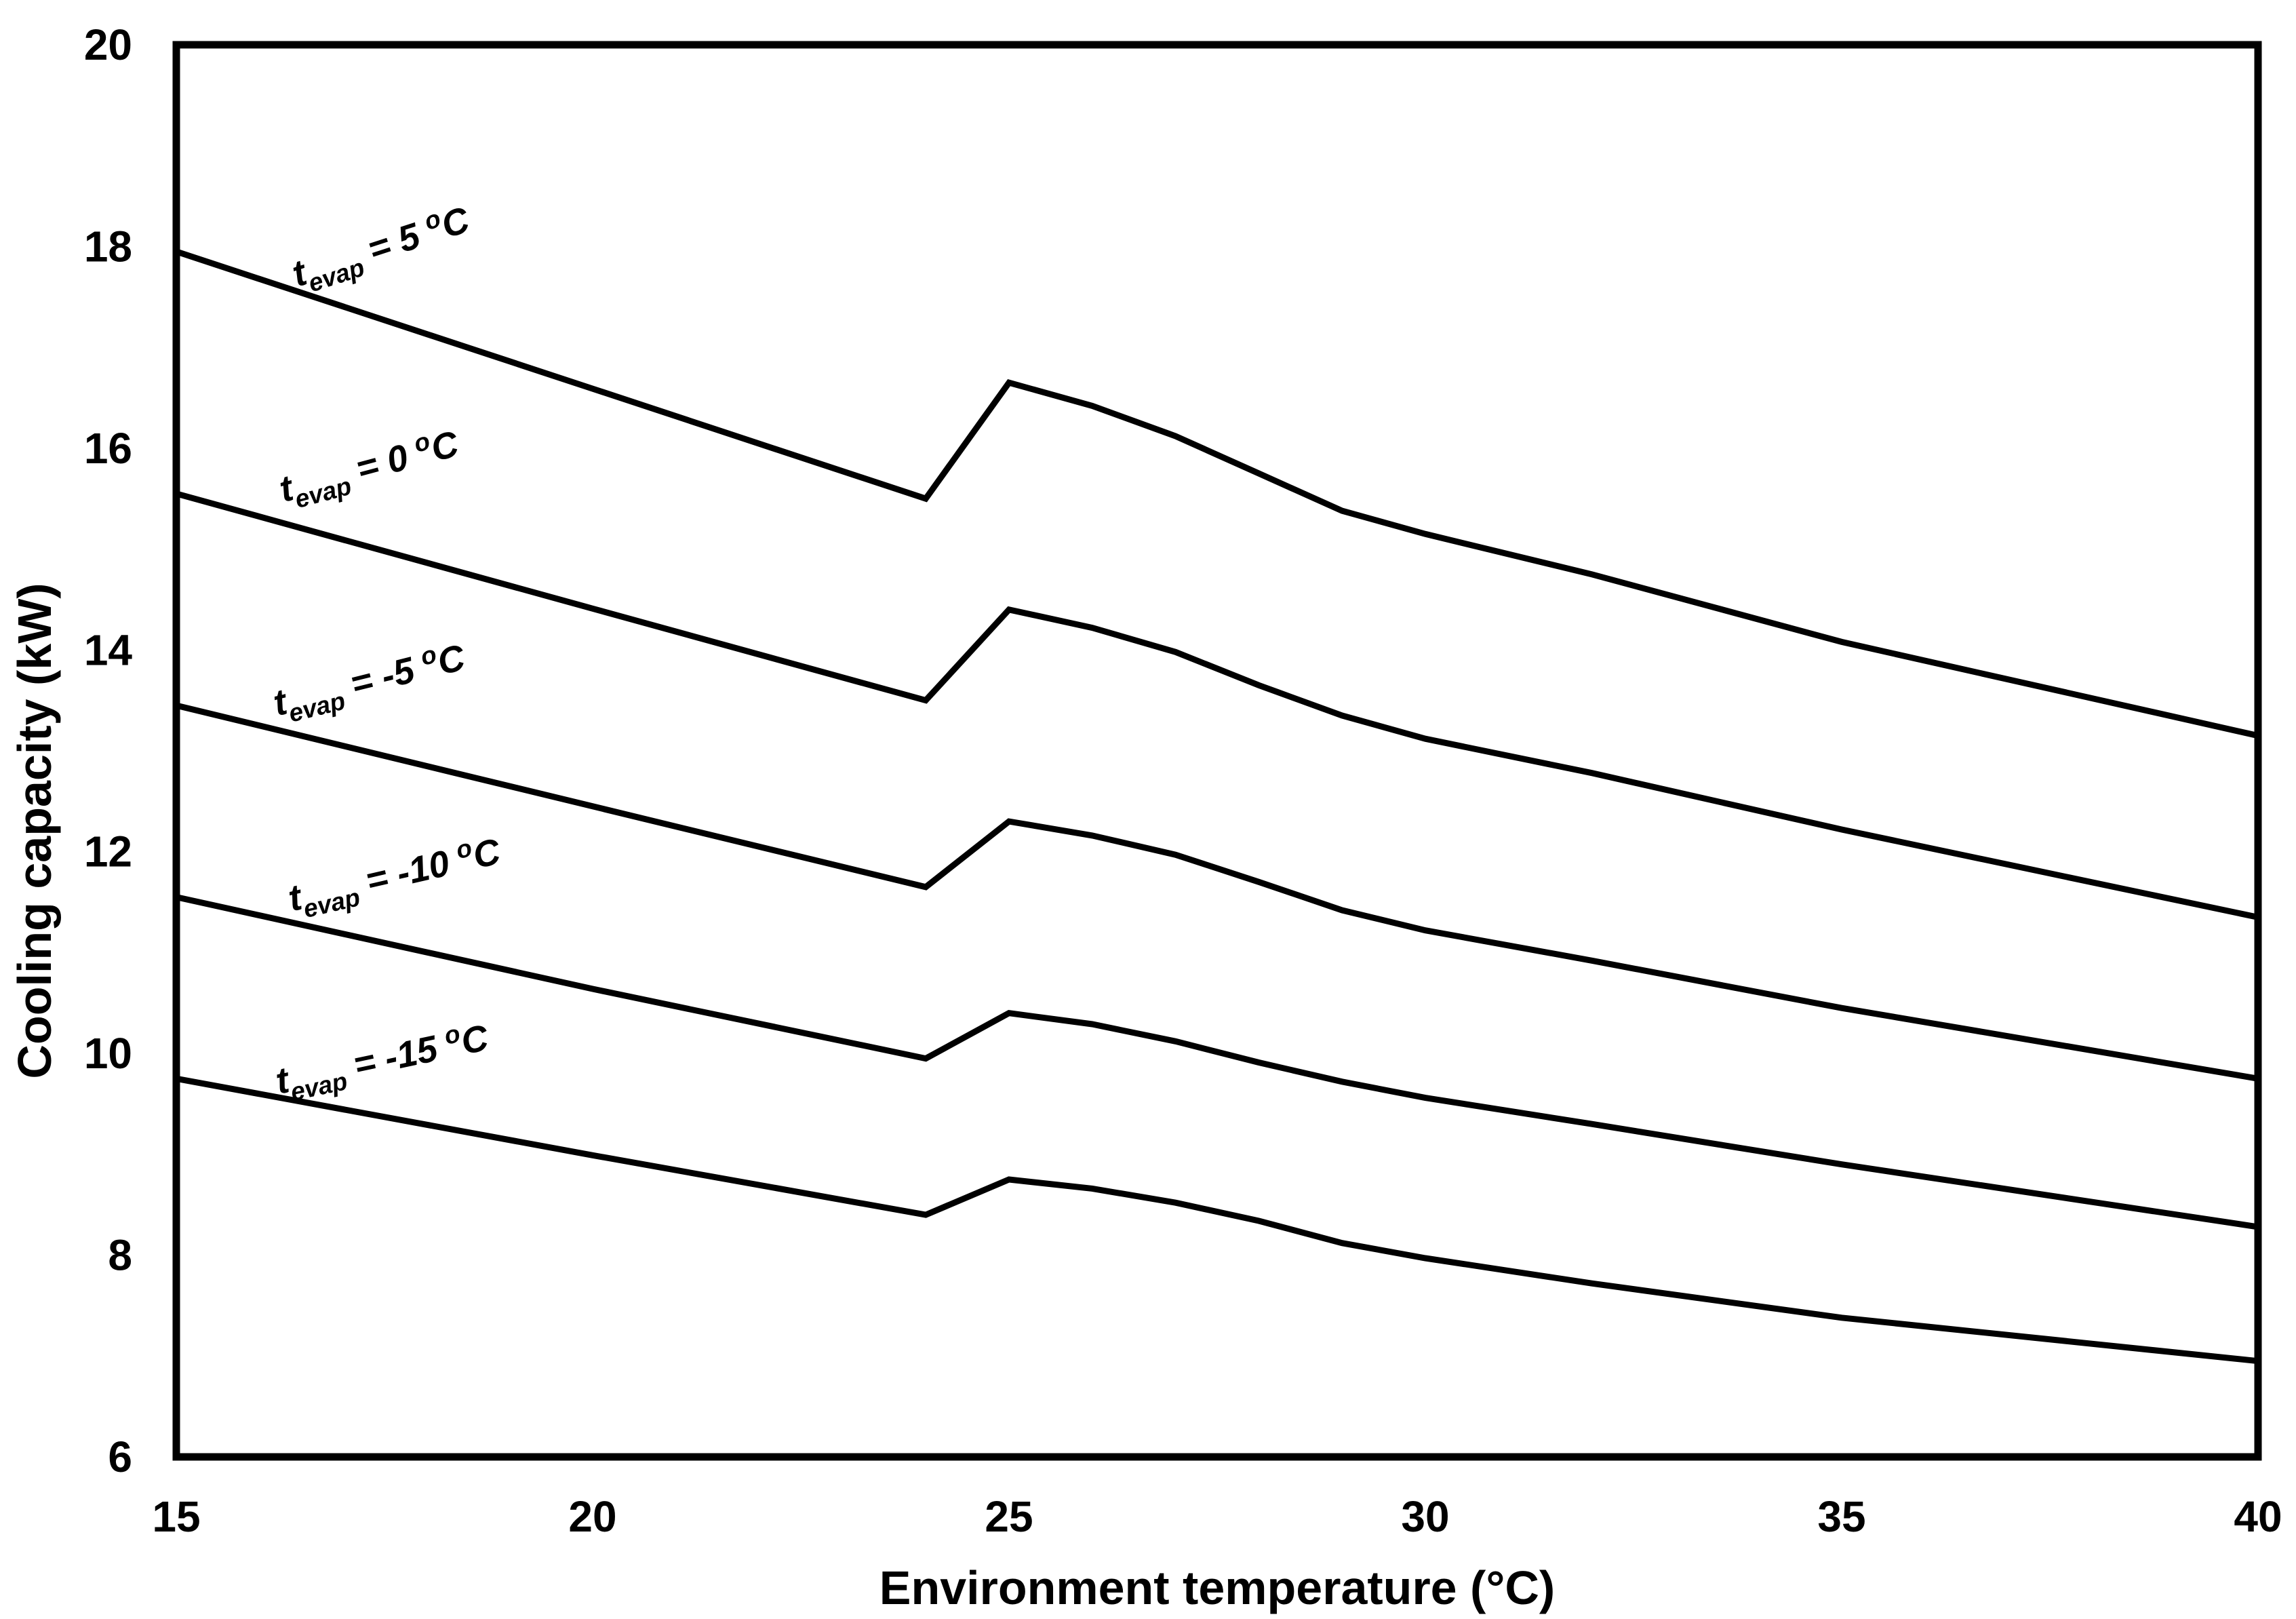 Image resolution: width=2296 pixels, height=1619 pixels. What do you see at coordinates (592, 1516) in the screenshot?
I see `x-tick-label: 20` at bounding box center [592, 1516].